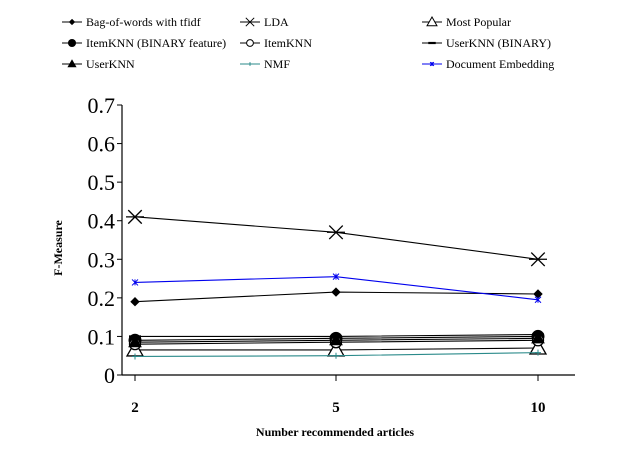  What do you see at coordinates (135, 408) in the screenshot?
I see `x-tick-label: 2` at bounding box center [135, 408].